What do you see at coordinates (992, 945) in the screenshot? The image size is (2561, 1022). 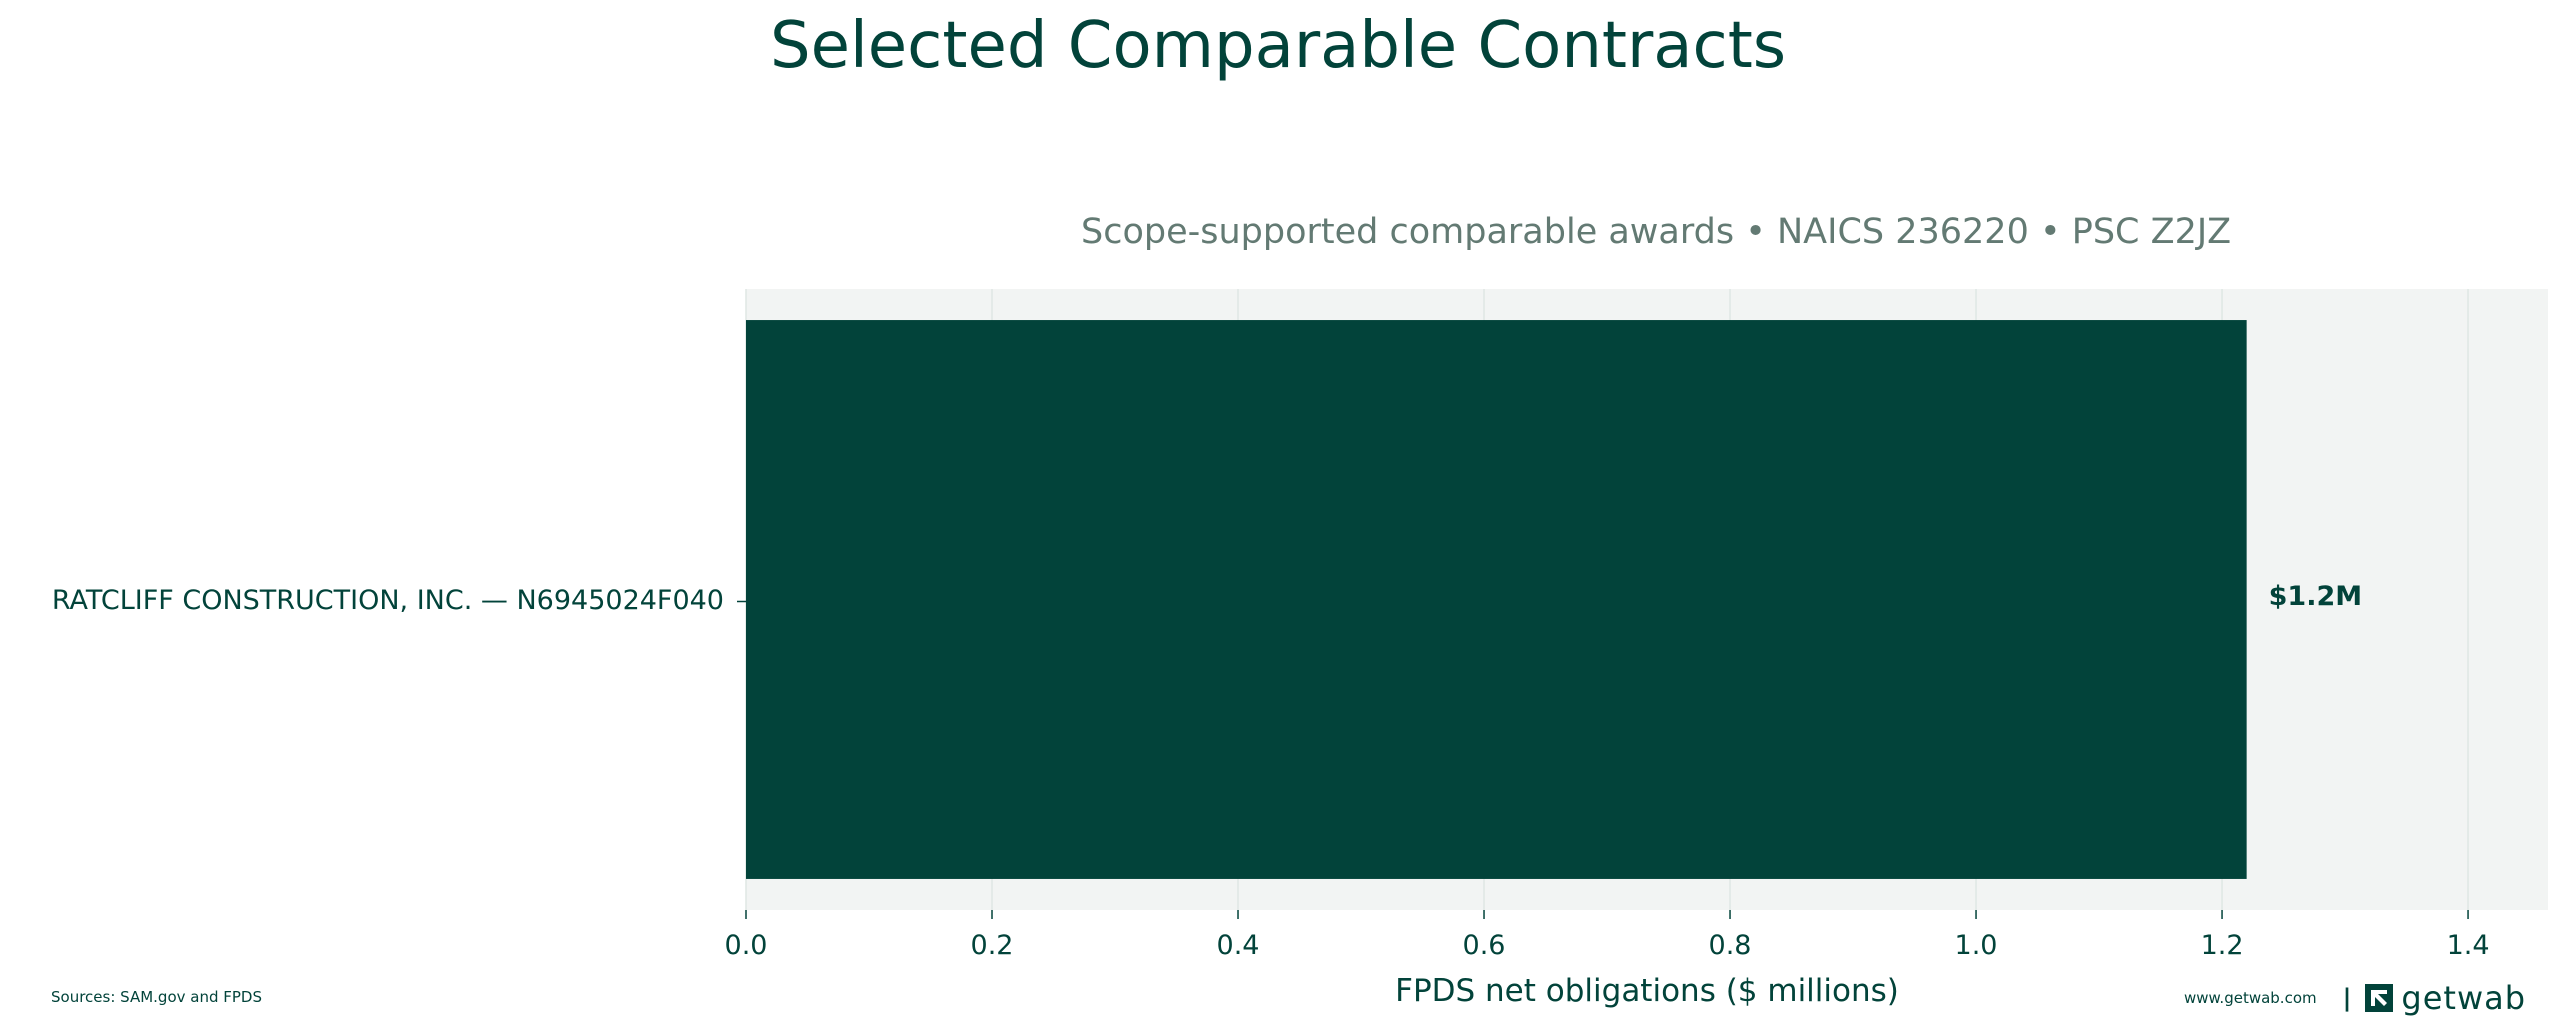 I see `x-tick-label: 0.2` at bounding box center [992, 945].